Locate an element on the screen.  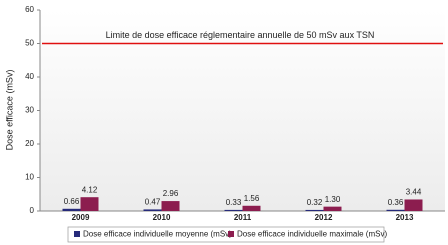
data-label: 0.47 is located at coordinates (153, 202).